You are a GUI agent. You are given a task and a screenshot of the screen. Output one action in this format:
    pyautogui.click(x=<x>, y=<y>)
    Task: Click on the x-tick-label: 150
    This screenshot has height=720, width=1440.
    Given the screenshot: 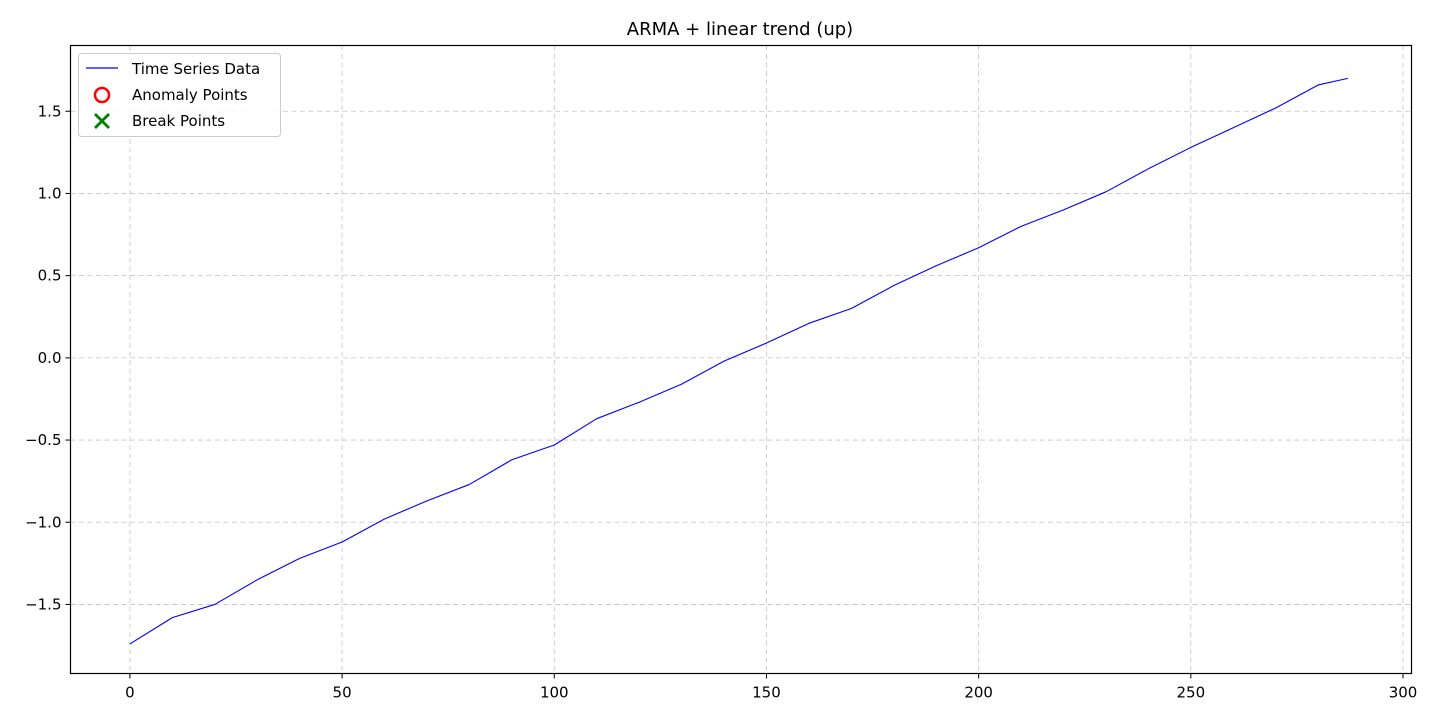 What is the action you would take?
    pyautogui.click(x=766, y=693)
    